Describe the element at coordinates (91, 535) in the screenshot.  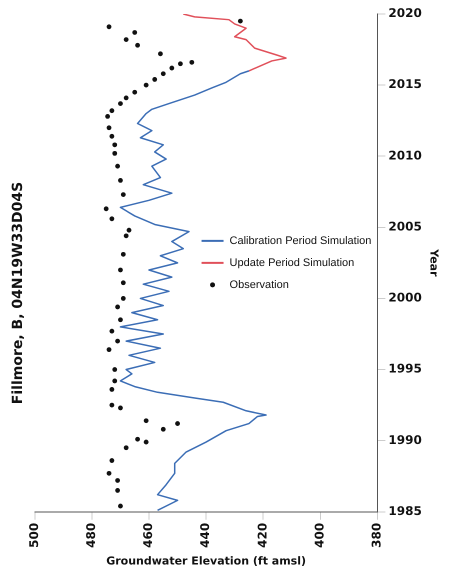
I see `x-tick-label: 480` at that location.